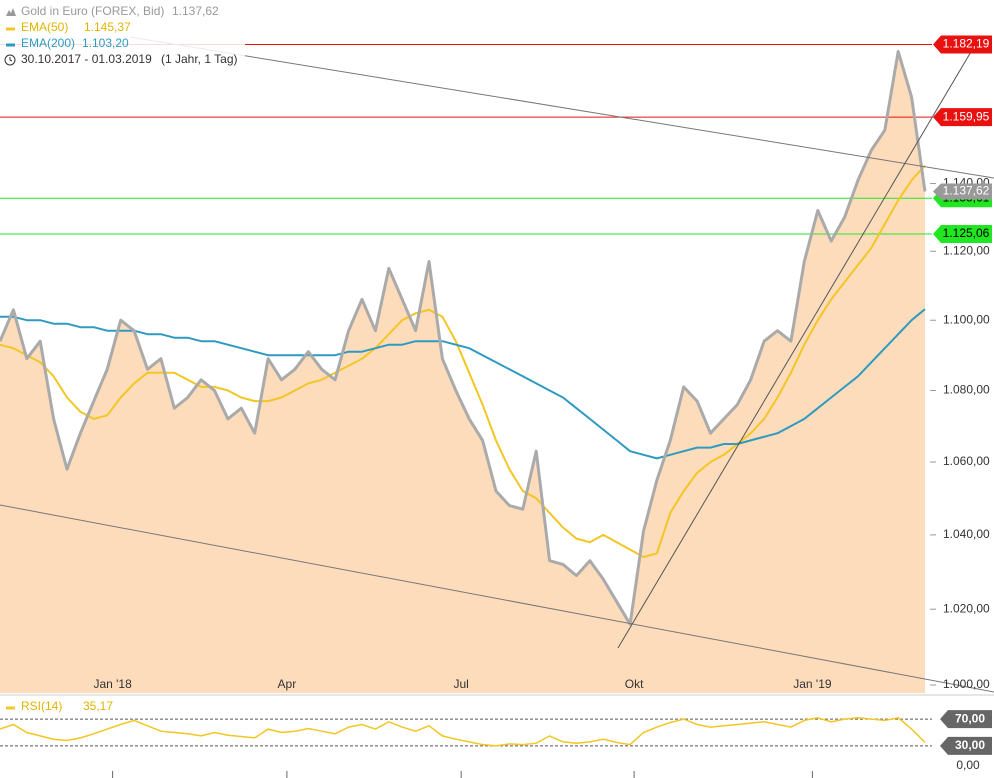 The image size is (994, 778). Describe the element at coordinates (966, 390) in the screenshot. I see `y-tick-label: 1.080,00` at that location.